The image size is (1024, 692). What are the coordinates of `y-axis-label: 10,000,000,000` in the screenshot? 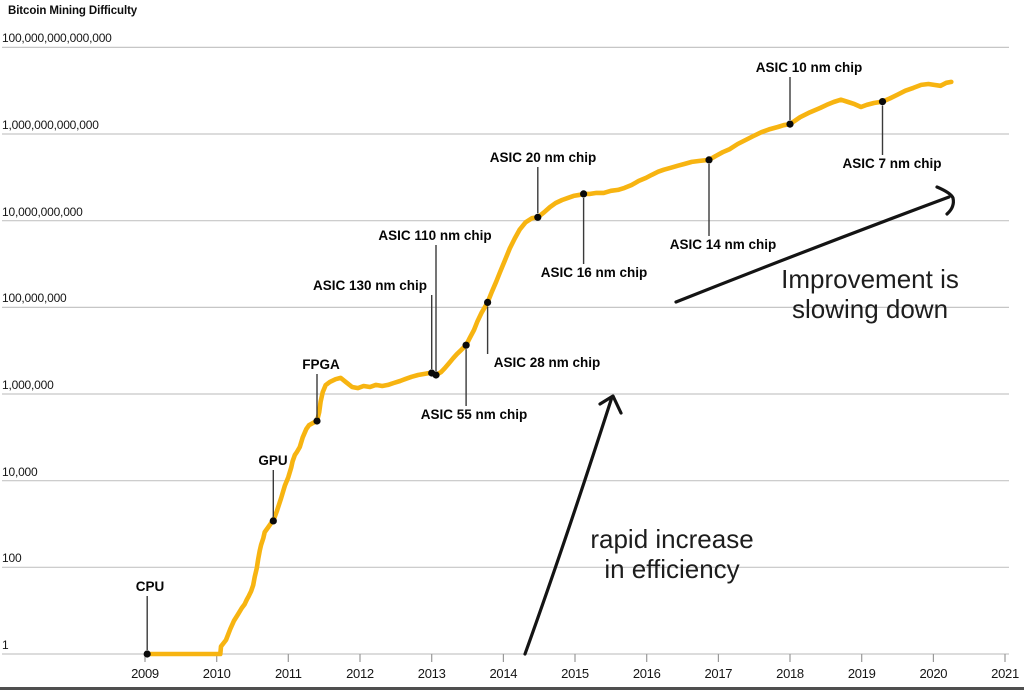 It's located at (42, 211).